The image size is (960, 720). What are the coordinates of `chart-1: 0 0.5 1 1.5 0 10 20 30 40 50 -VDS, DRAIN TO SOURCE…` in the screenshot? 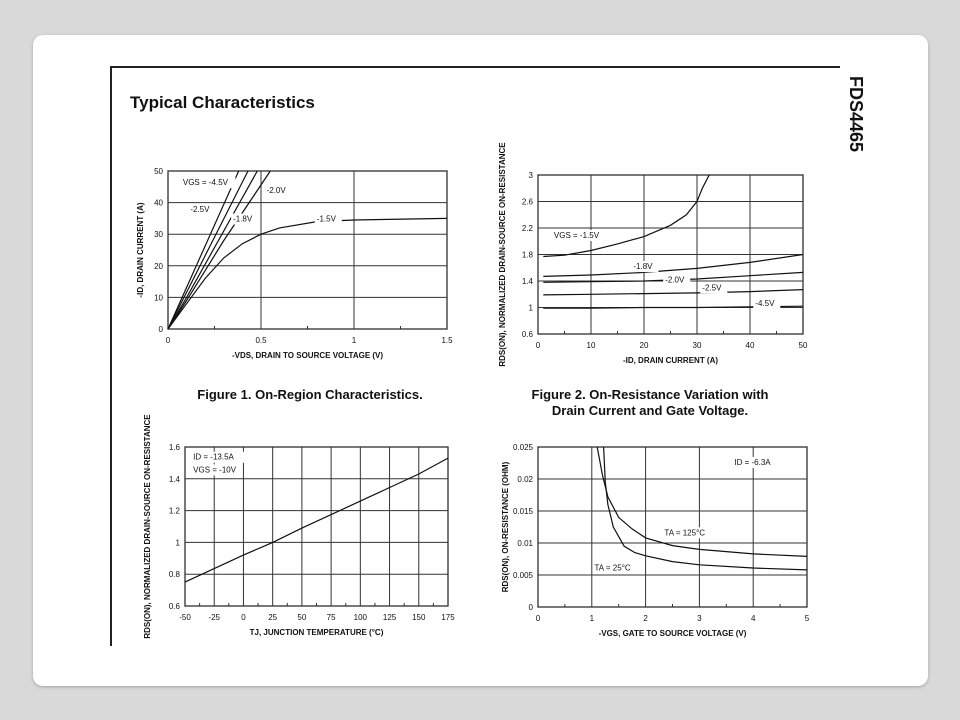 It's located at (294, 263).